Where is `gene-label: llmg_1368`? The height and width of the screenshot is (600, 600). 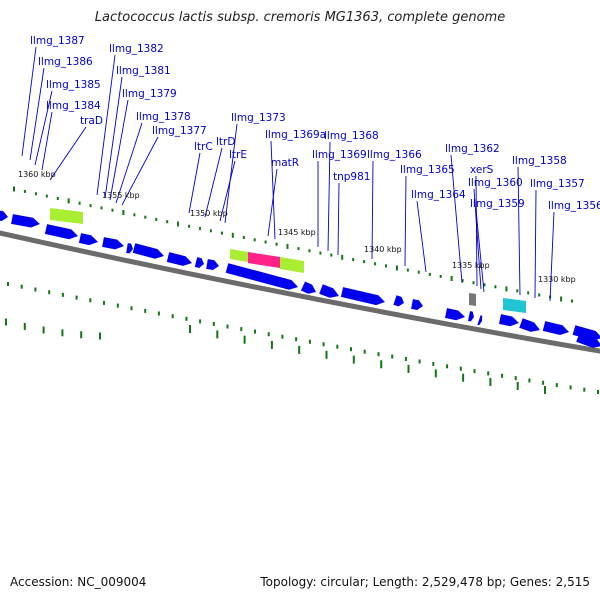
gene-label: llmg_1368 is located at coordinates (351, 136).